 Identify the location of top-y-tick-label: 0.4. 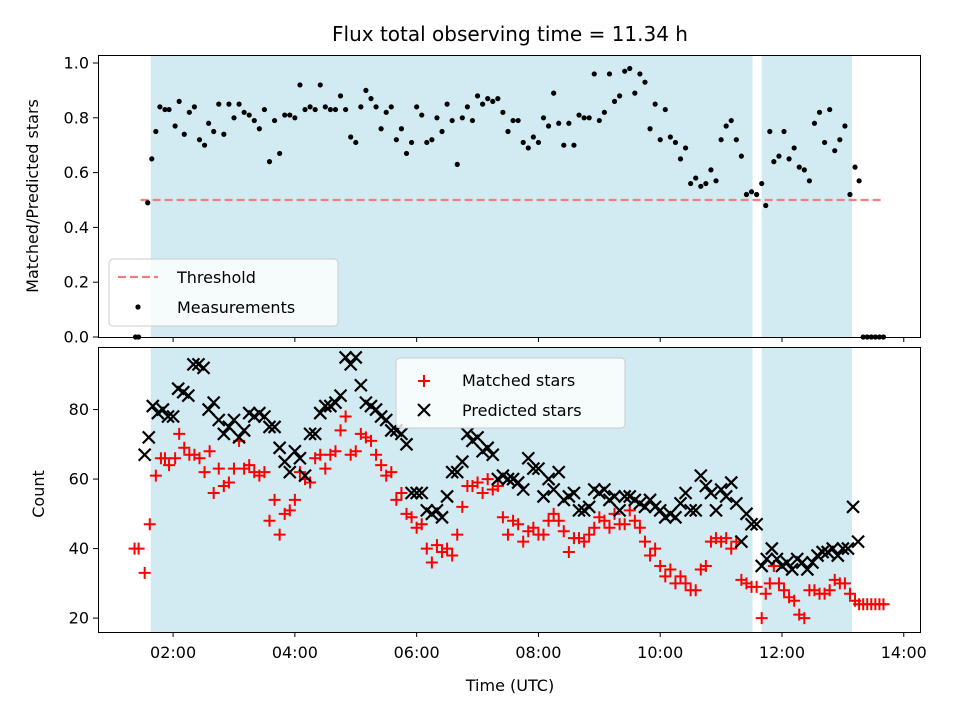
(76, 227).